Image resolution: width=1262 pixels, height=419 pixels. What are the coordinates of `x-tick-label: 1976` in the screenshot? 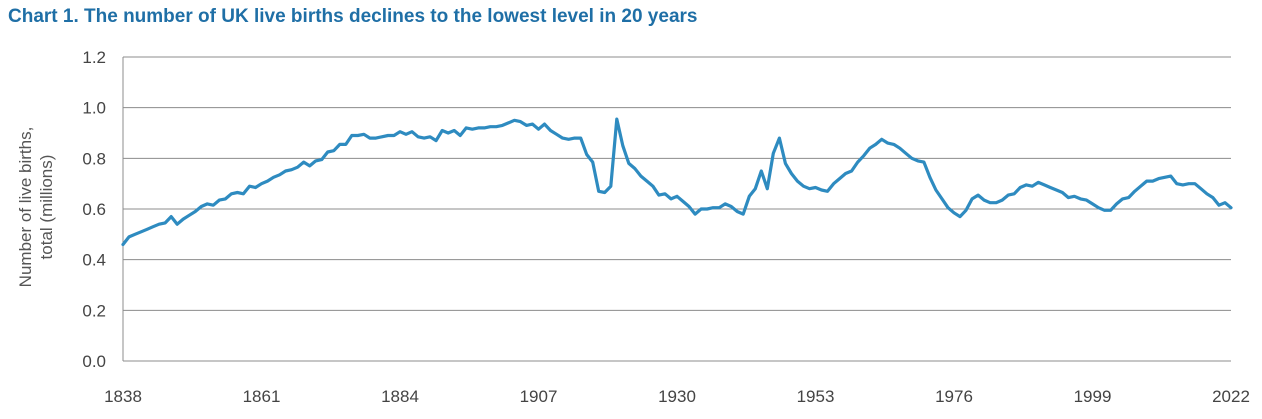 It's located at (954, 396).